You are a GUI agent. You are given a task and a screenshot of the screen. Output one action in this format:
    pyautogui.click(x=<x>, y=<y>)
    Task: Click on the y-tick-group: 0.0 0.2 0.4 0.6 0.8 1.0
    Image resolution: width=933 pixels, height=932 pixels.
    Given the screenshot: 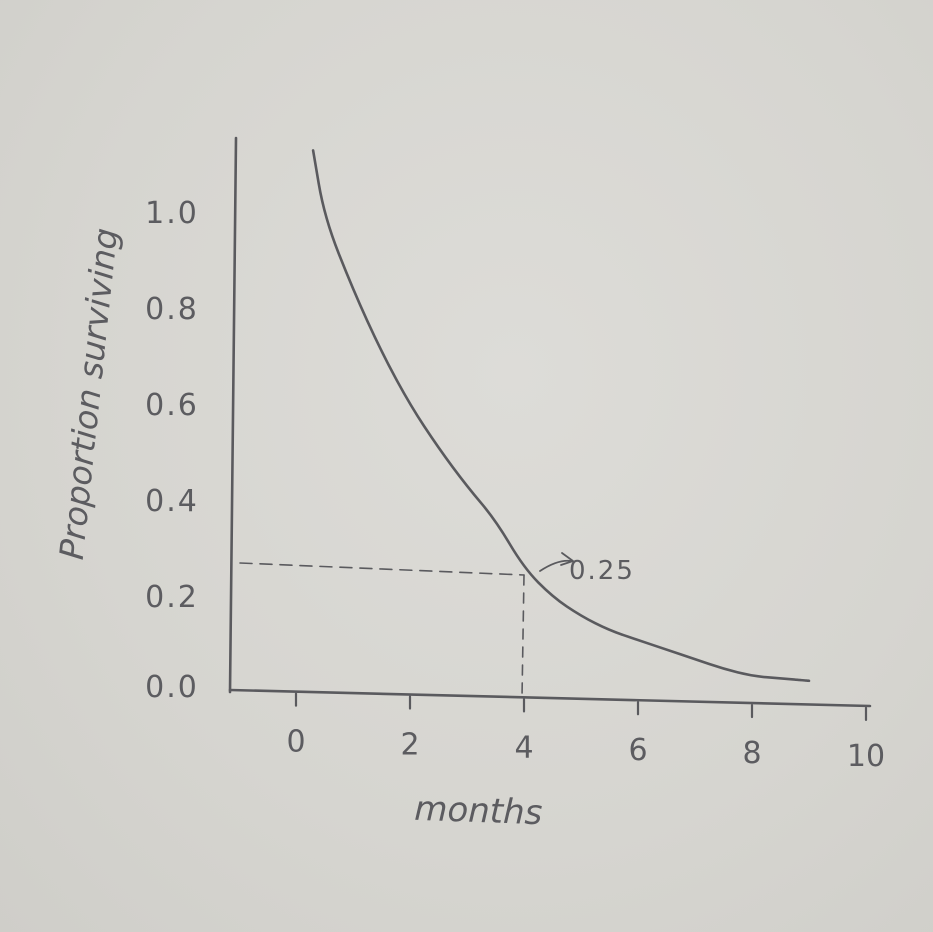 What is the action you would take?
    pyautogui.click(x=172, y=450)
    